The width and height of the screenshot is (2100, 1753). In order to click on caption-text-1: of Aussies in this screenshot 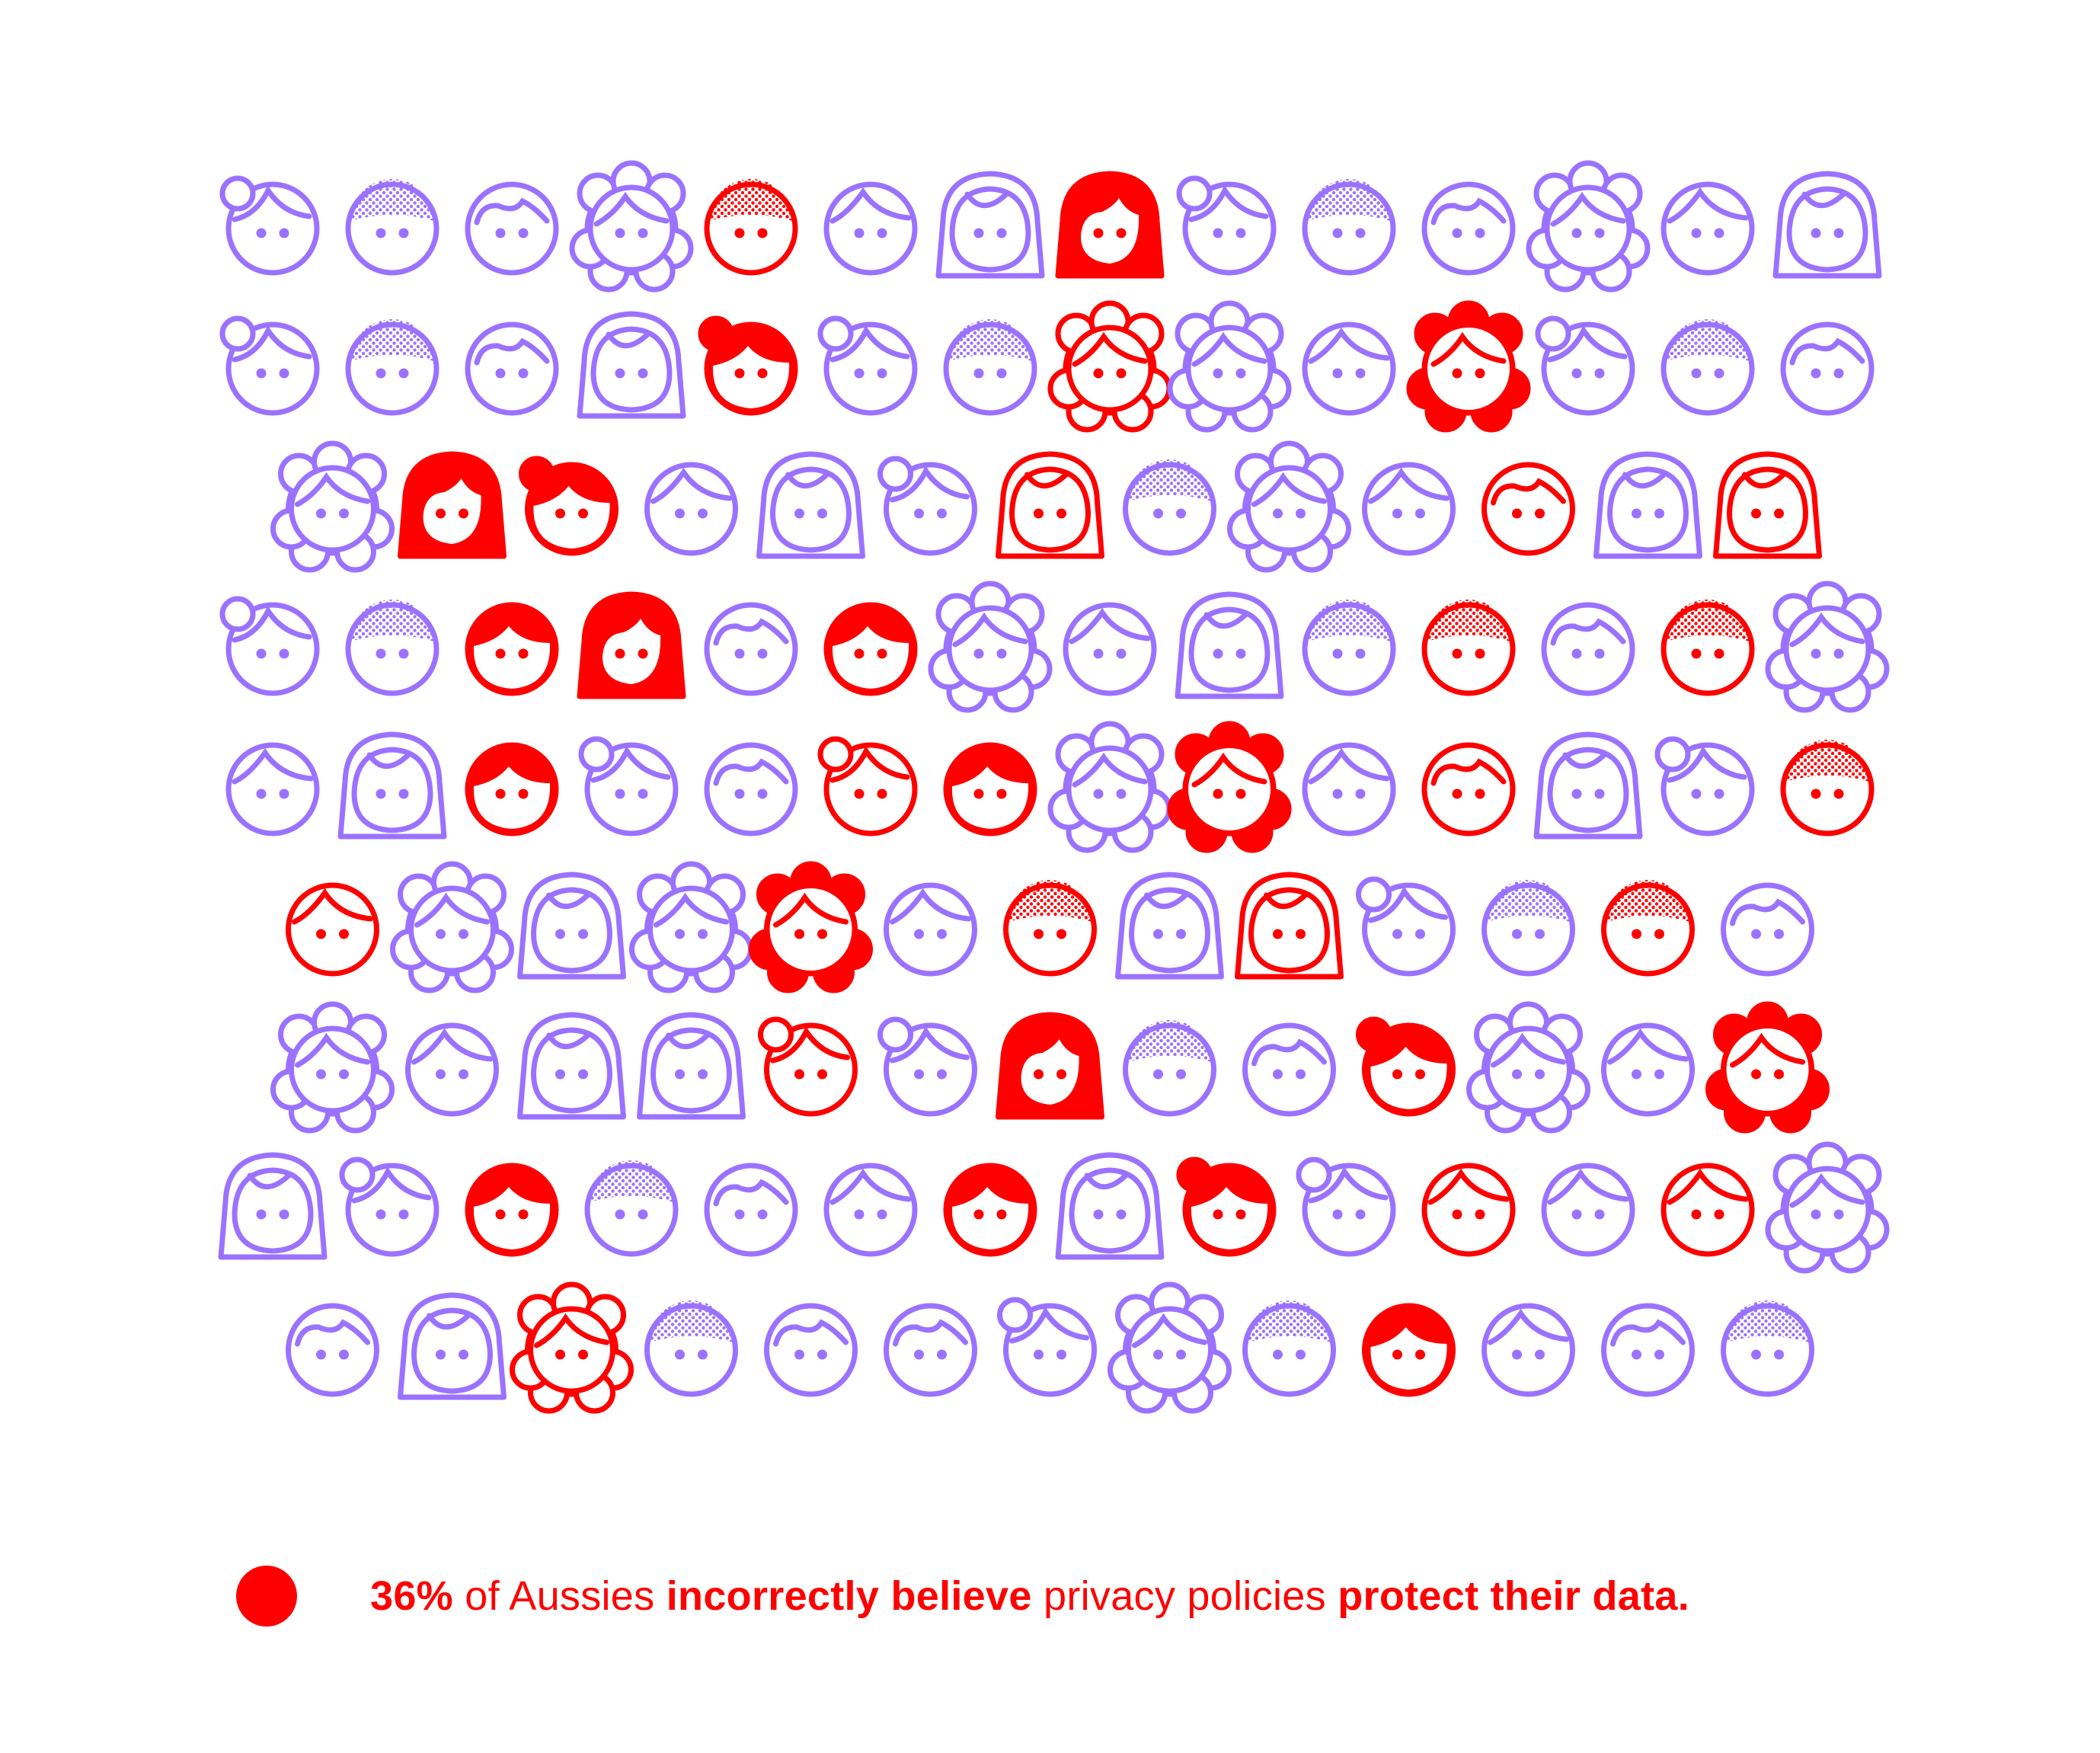, I will do `click(559, 1596)`.